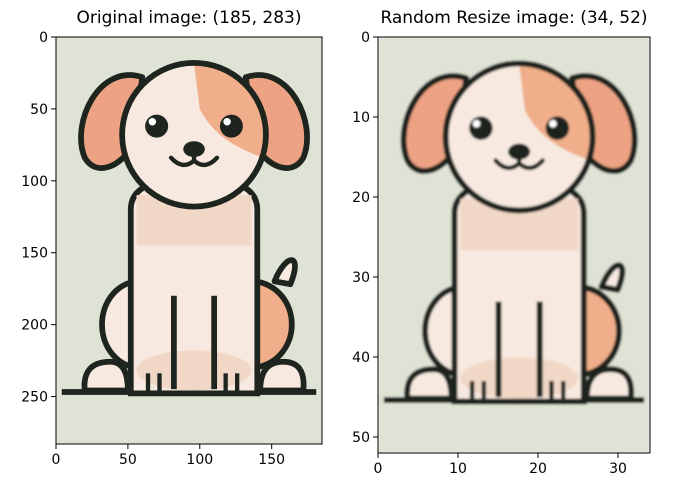  I want to click on y-tick-label: 30, so click(361, 278).